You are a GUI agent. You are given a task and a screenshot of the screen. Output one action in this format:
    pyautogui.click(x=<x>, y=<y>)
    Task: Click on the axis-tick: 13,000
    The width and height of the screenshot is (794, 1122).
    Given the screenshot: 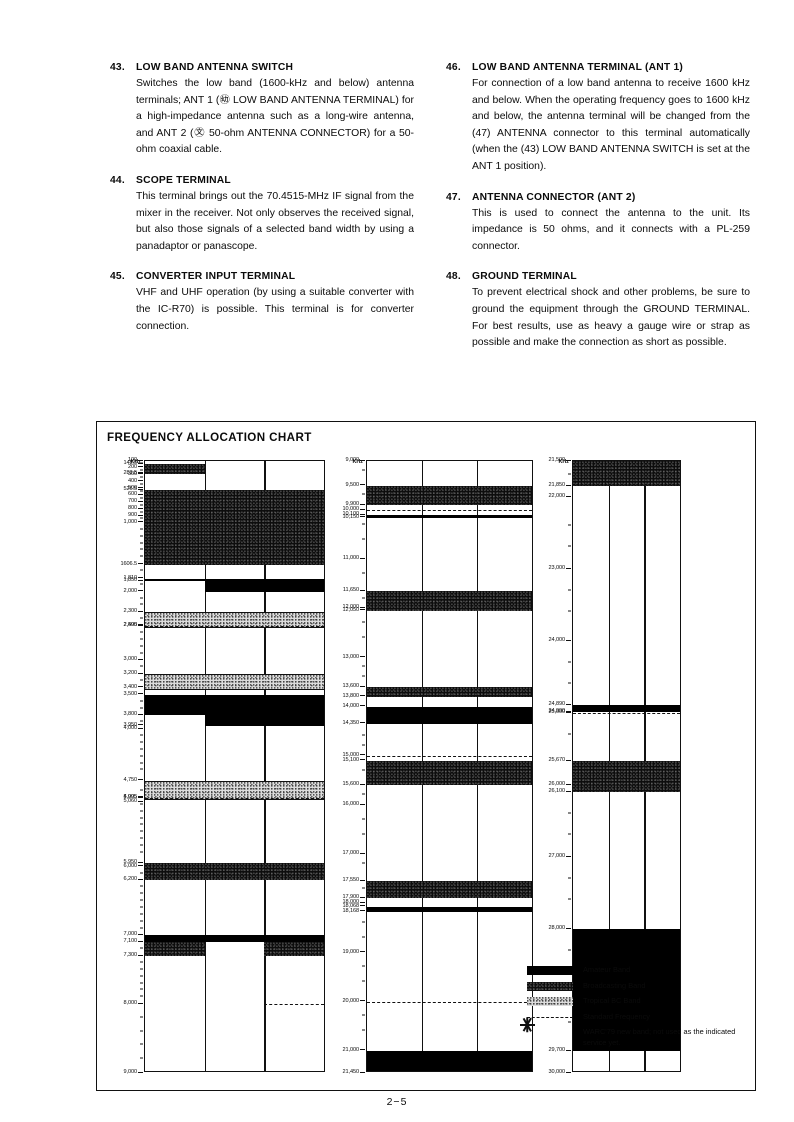 What is the action you would take?
    pyautogui.click(x=353, y=657)
    